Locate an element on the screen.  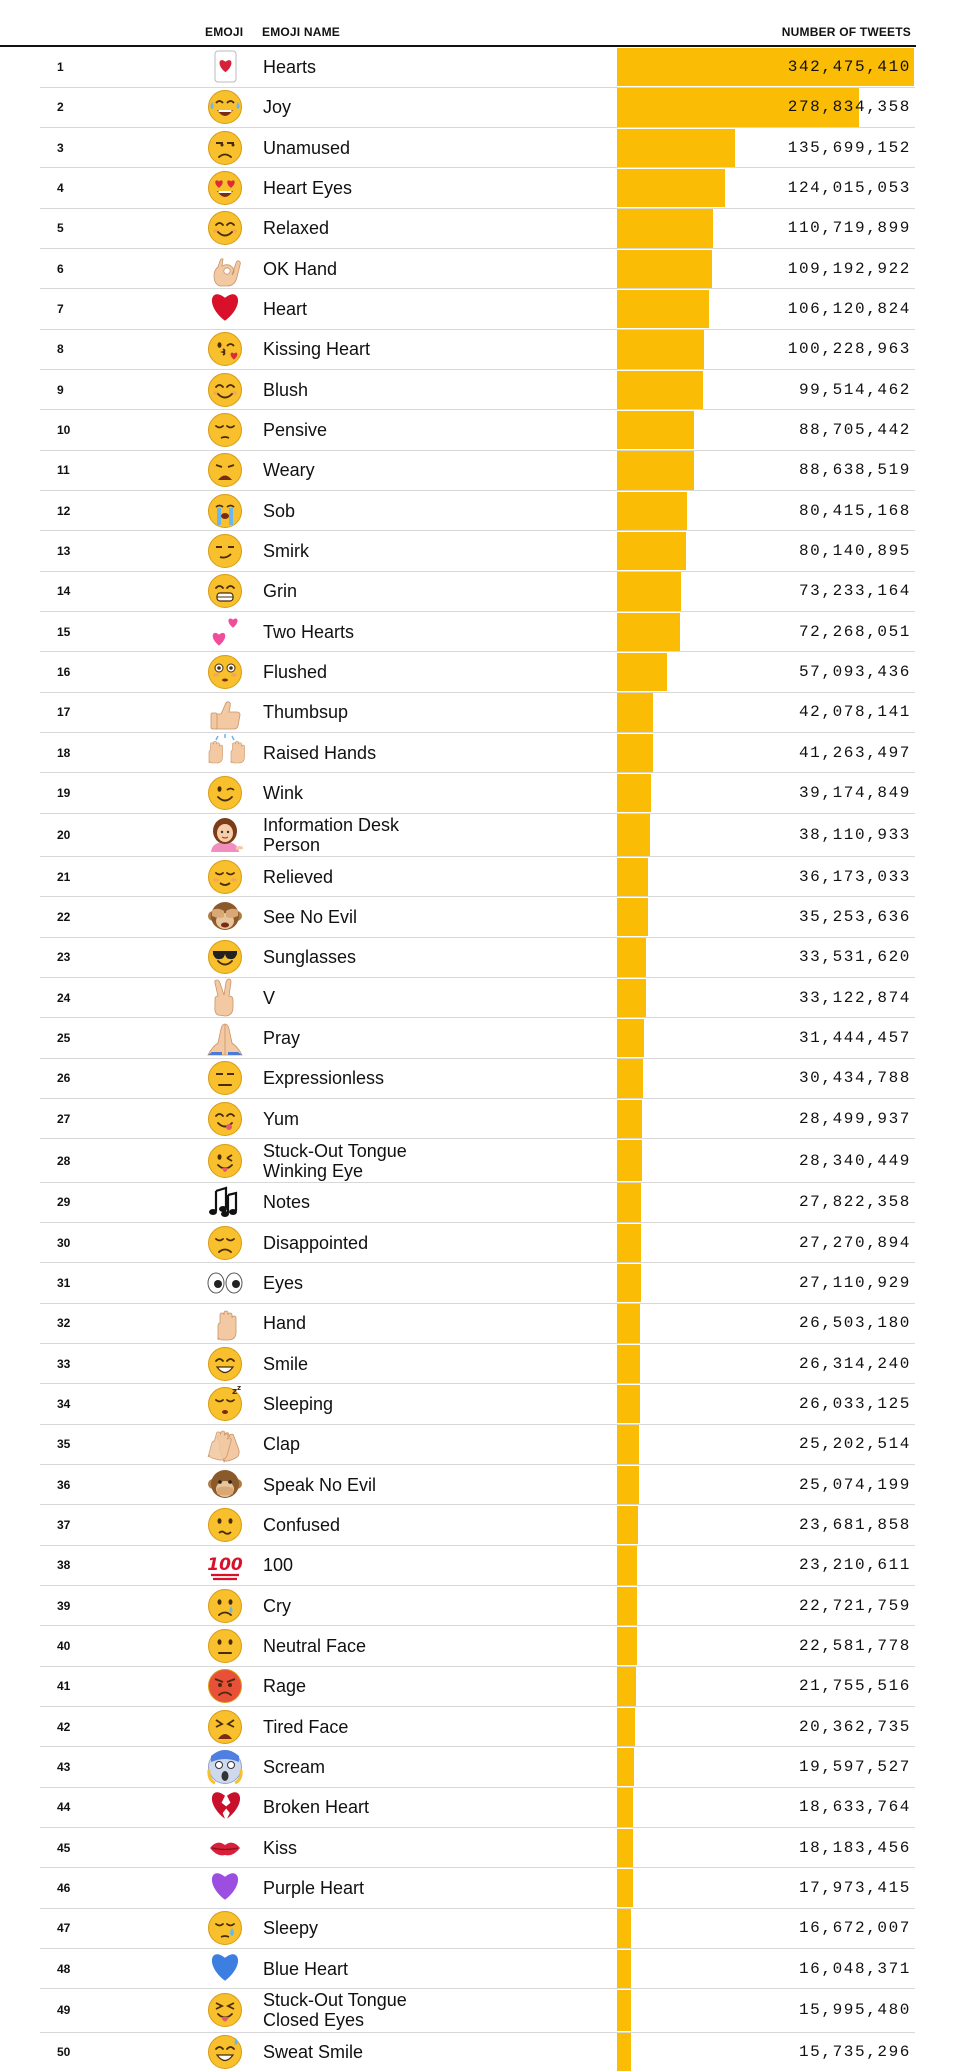
tweet-count-value: 39,174,849 is located at coordinates (854, 793).